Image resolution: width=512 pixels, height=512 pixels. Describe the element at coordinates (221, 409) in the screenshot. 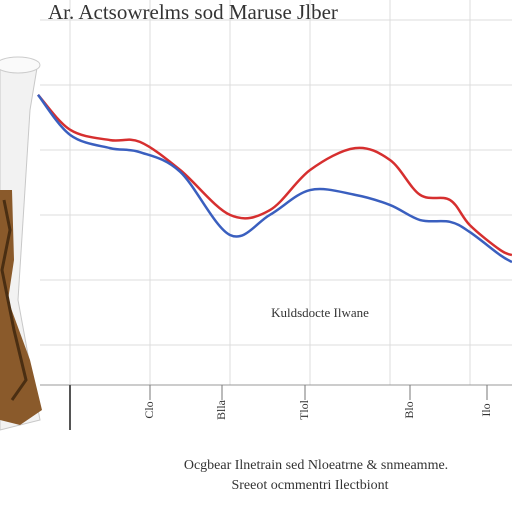

I see `x-tick-label: Blla` at that location.